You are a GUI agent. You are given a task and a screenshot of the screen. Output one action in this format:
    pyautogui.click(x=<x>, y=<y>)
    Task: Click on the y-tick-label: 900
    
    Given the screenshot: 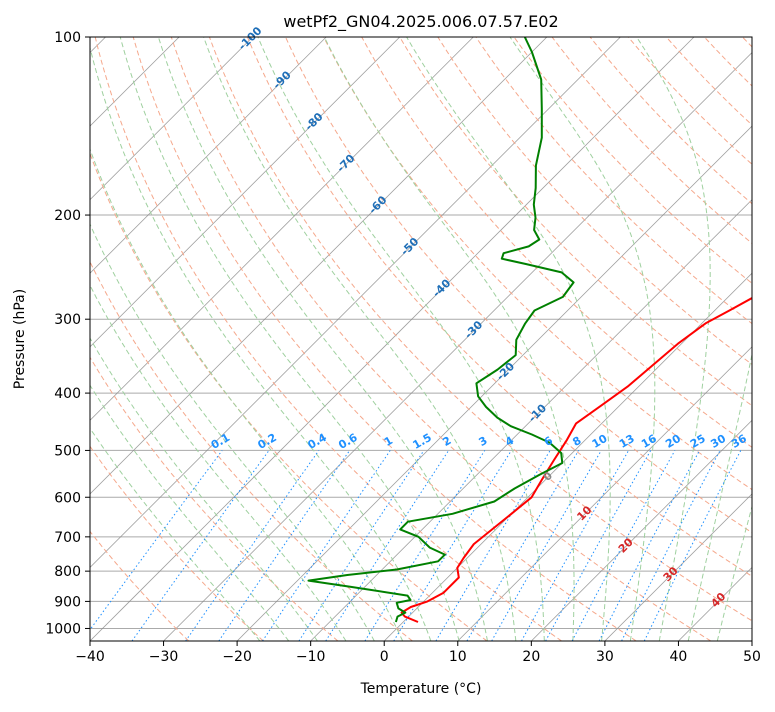 What is the action you would take?
    pyautogui.click(x=67, y=602)
    